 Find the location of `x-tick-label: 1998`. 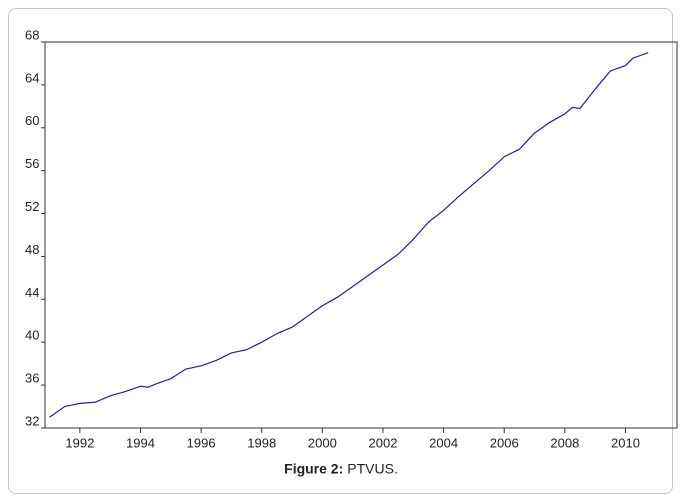

x-tick-label: 1998 is located at coordinates (261, 442).